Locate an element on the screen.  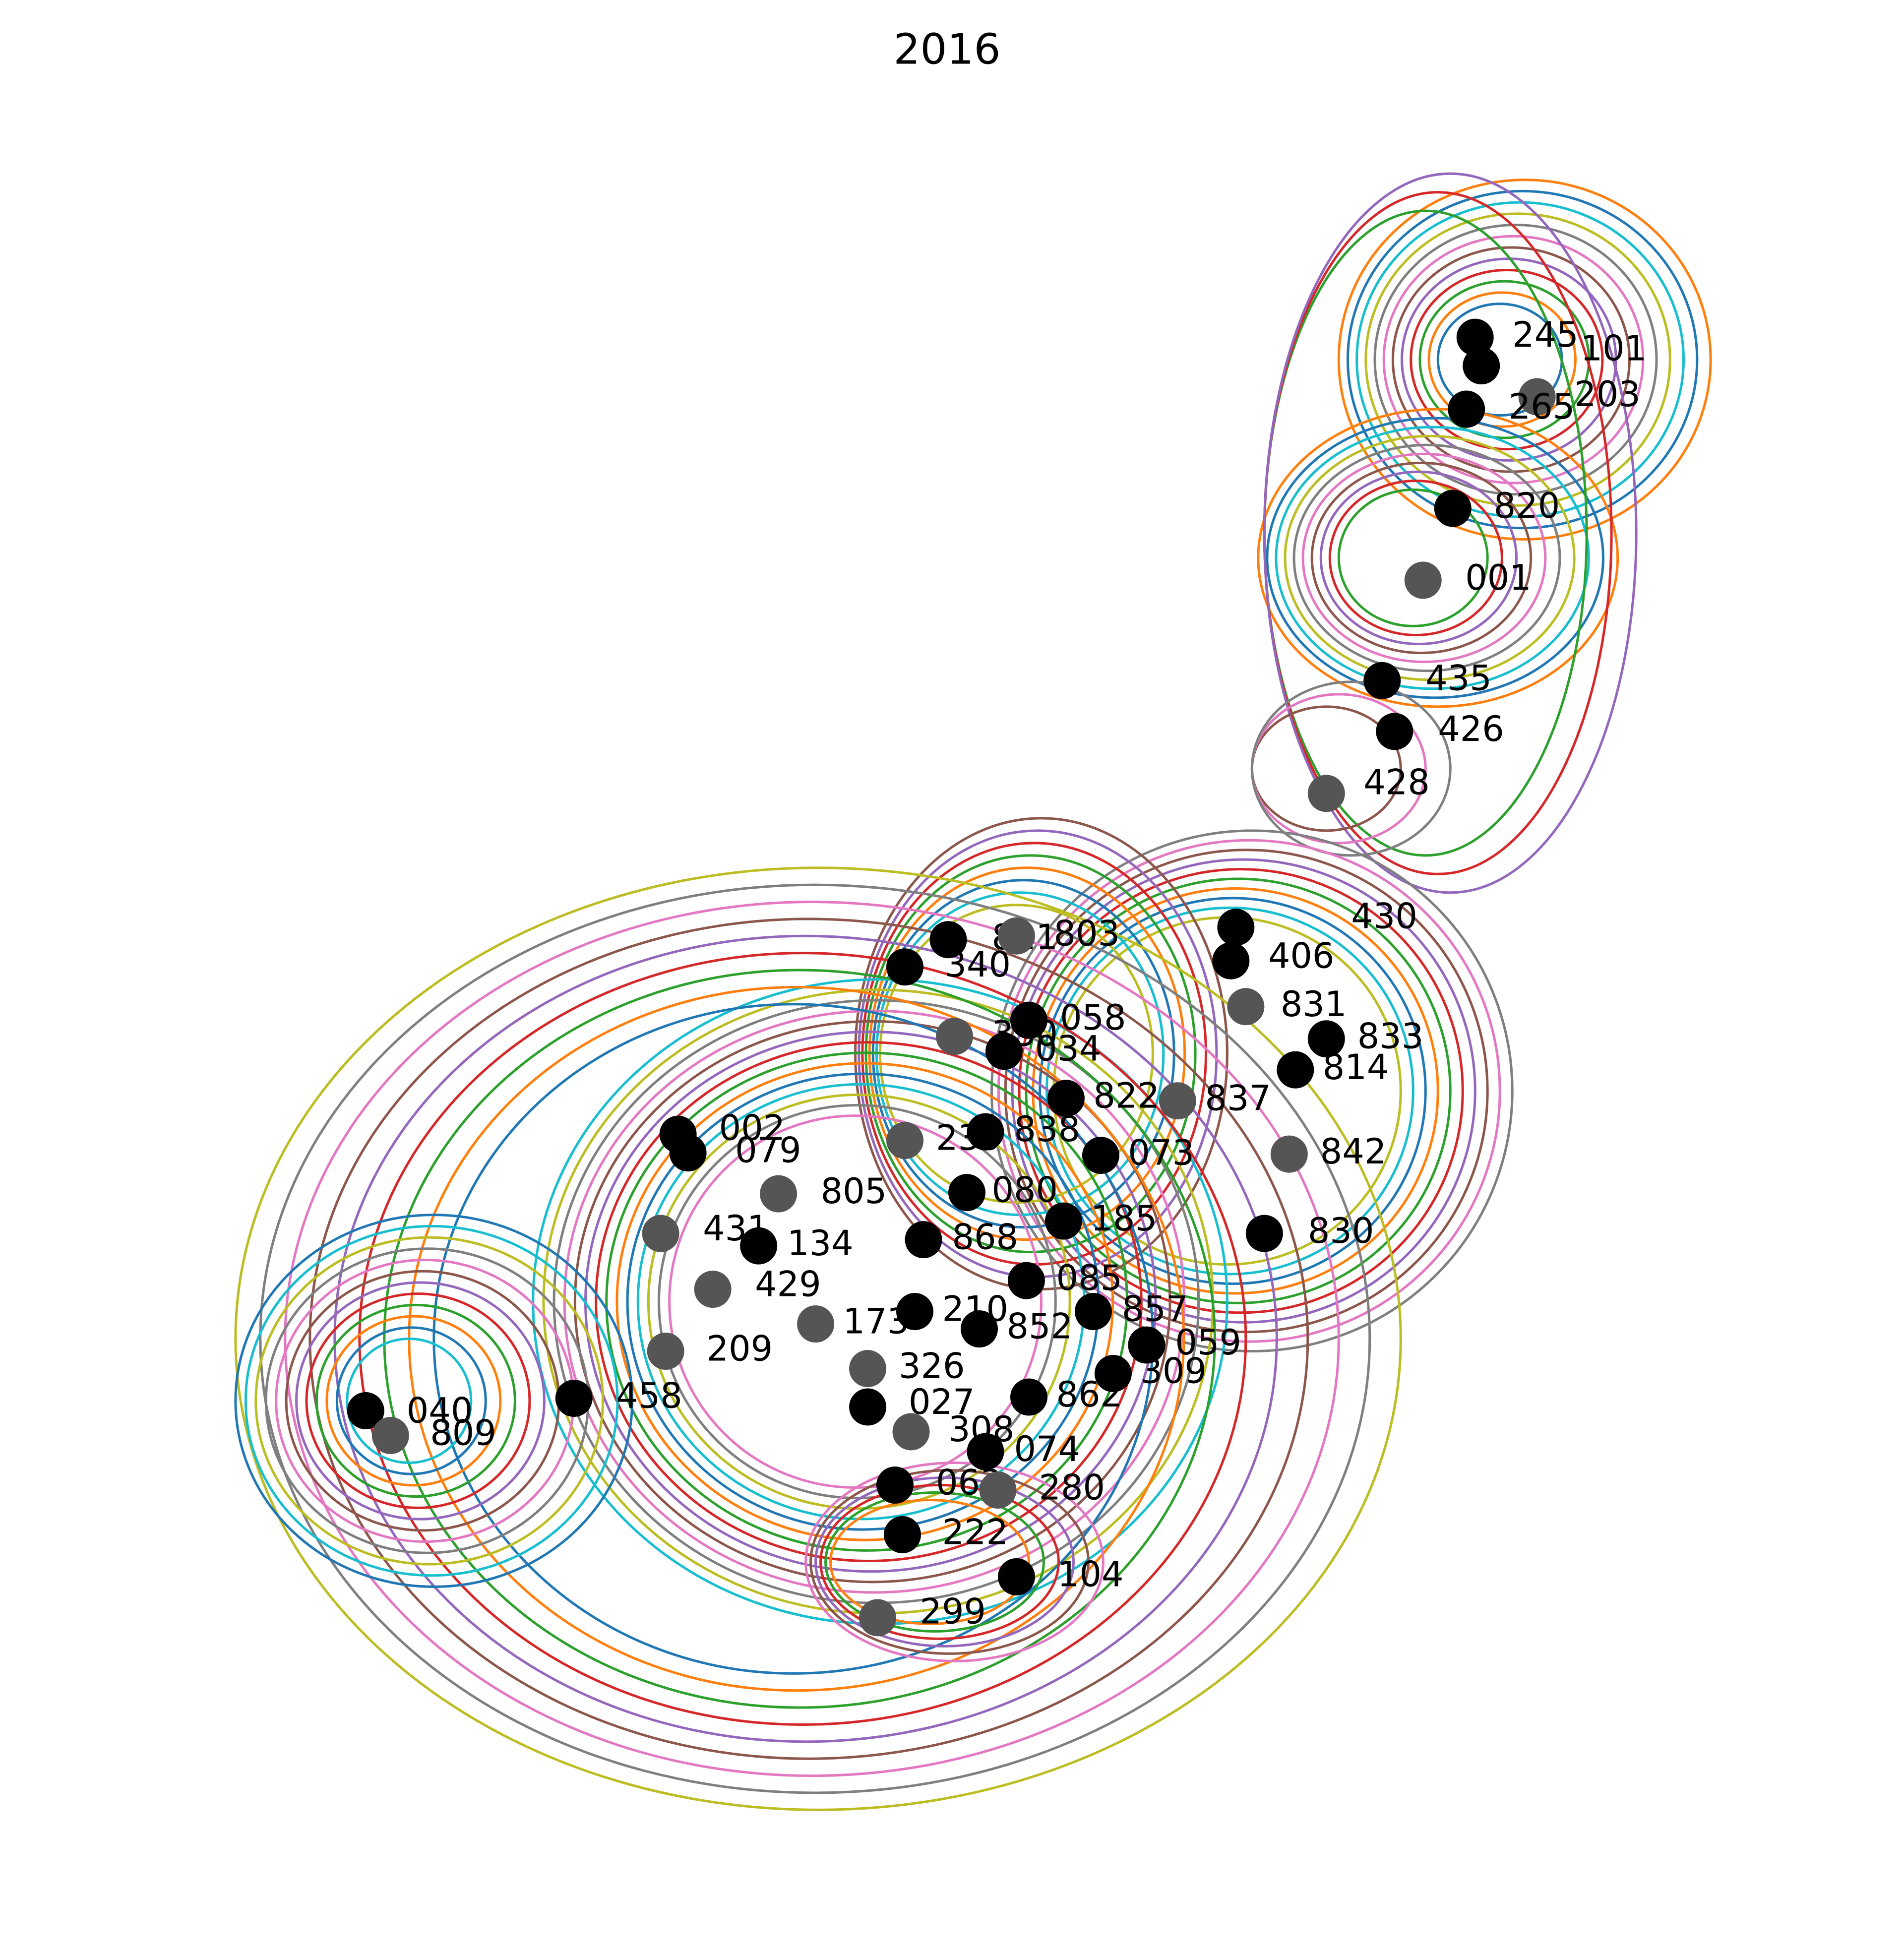
node-label: 265 is located at coordinates (1542, 406).